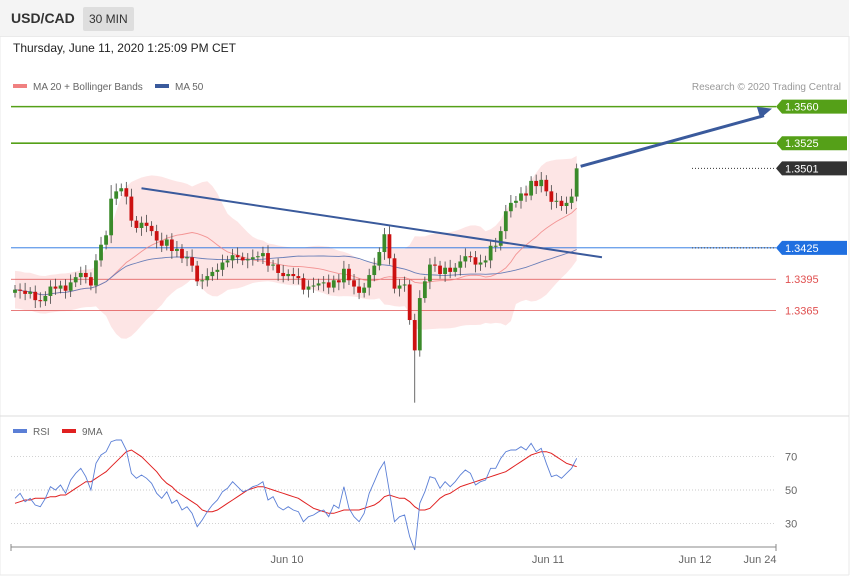 Image resolution: width=850 pixels, height=576 pixels. I want to click on credit-text: Research © 2020 Trading Central, so click(766, 87).